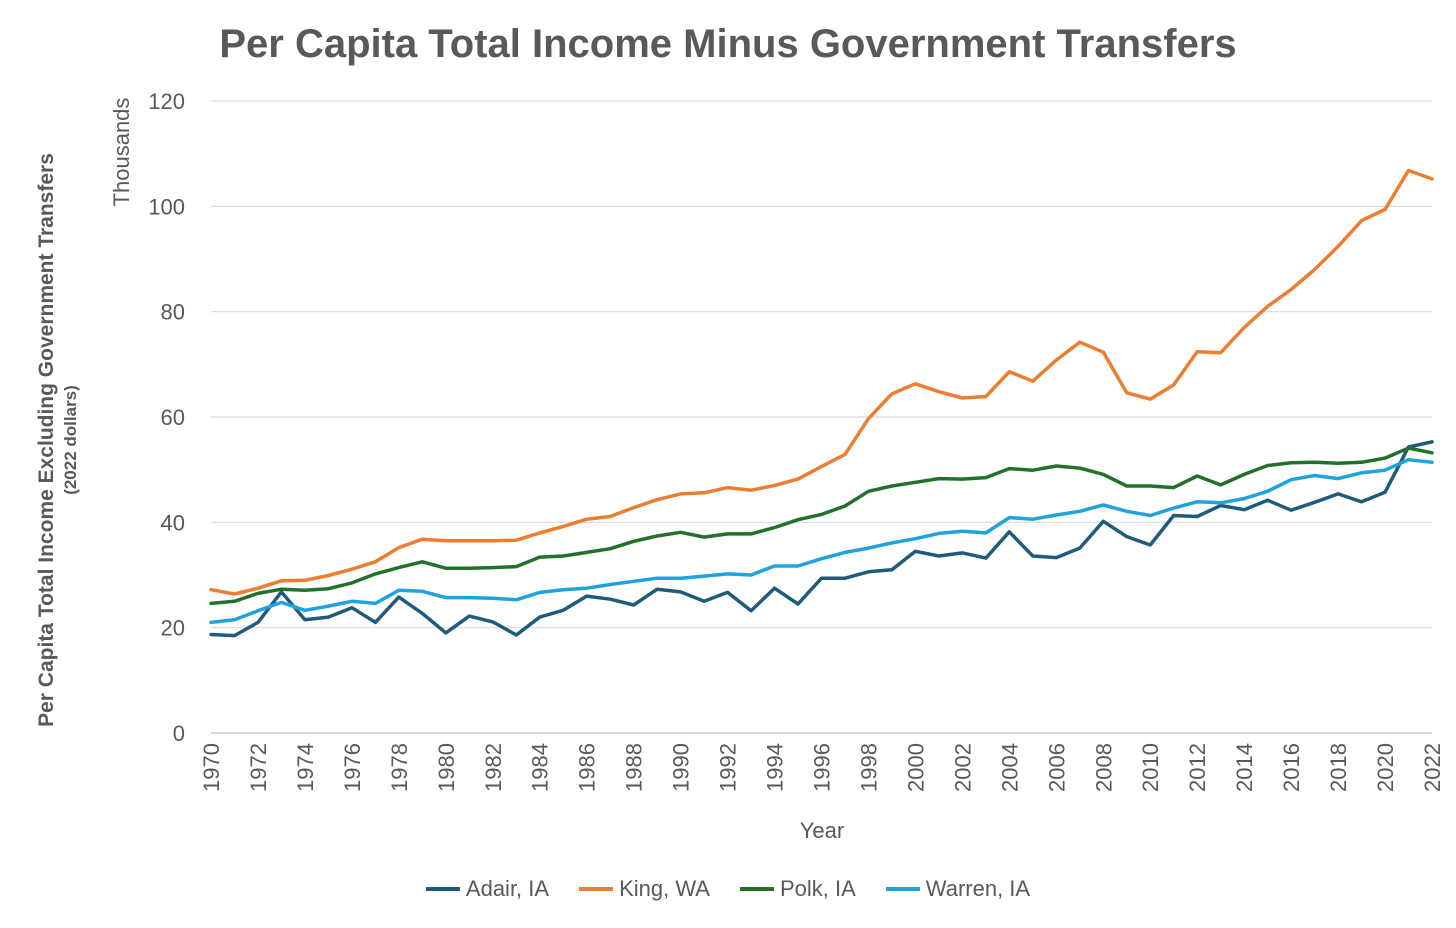 Image resolution: width=1456 pixels, height=928 pixels. I want to click on x-tick-label: 1980, so click(446, 767).